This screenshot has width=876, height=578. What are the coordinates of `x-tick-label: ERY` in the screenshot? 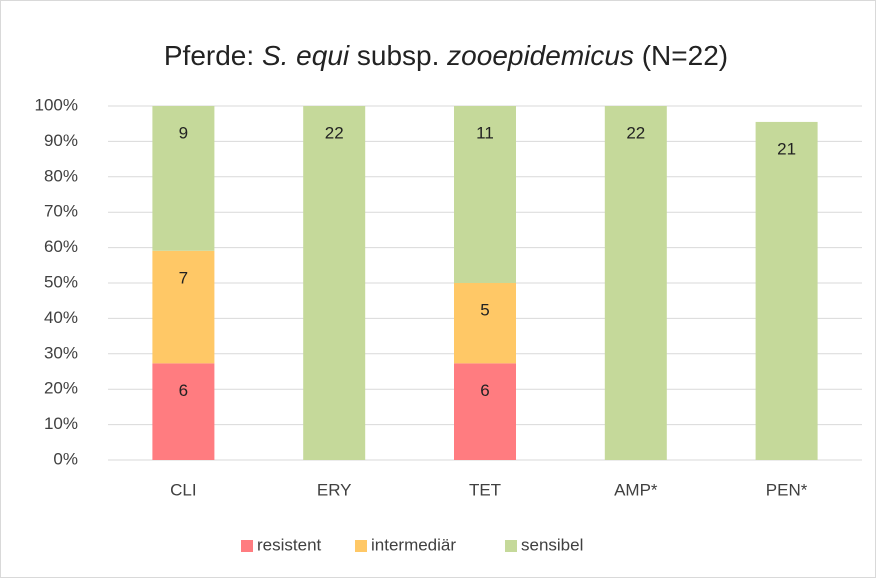 It's located at (334, 489).